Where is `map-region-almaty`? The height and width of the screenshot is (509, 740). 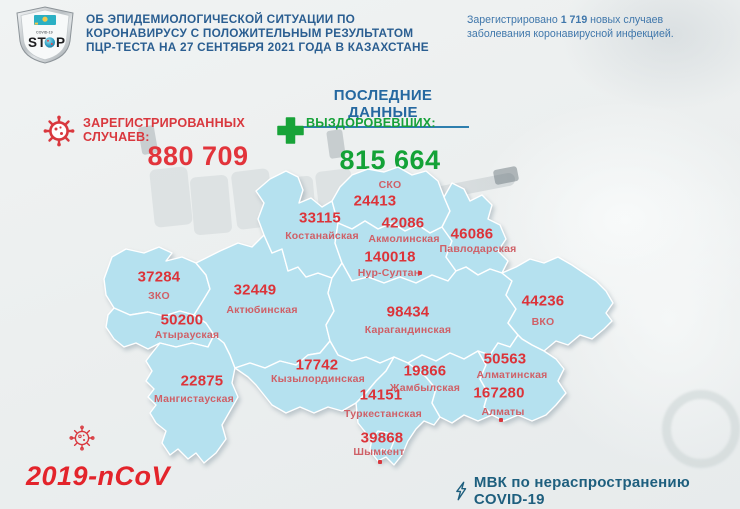 map-region-almaty is located at coordinates (522, 378).